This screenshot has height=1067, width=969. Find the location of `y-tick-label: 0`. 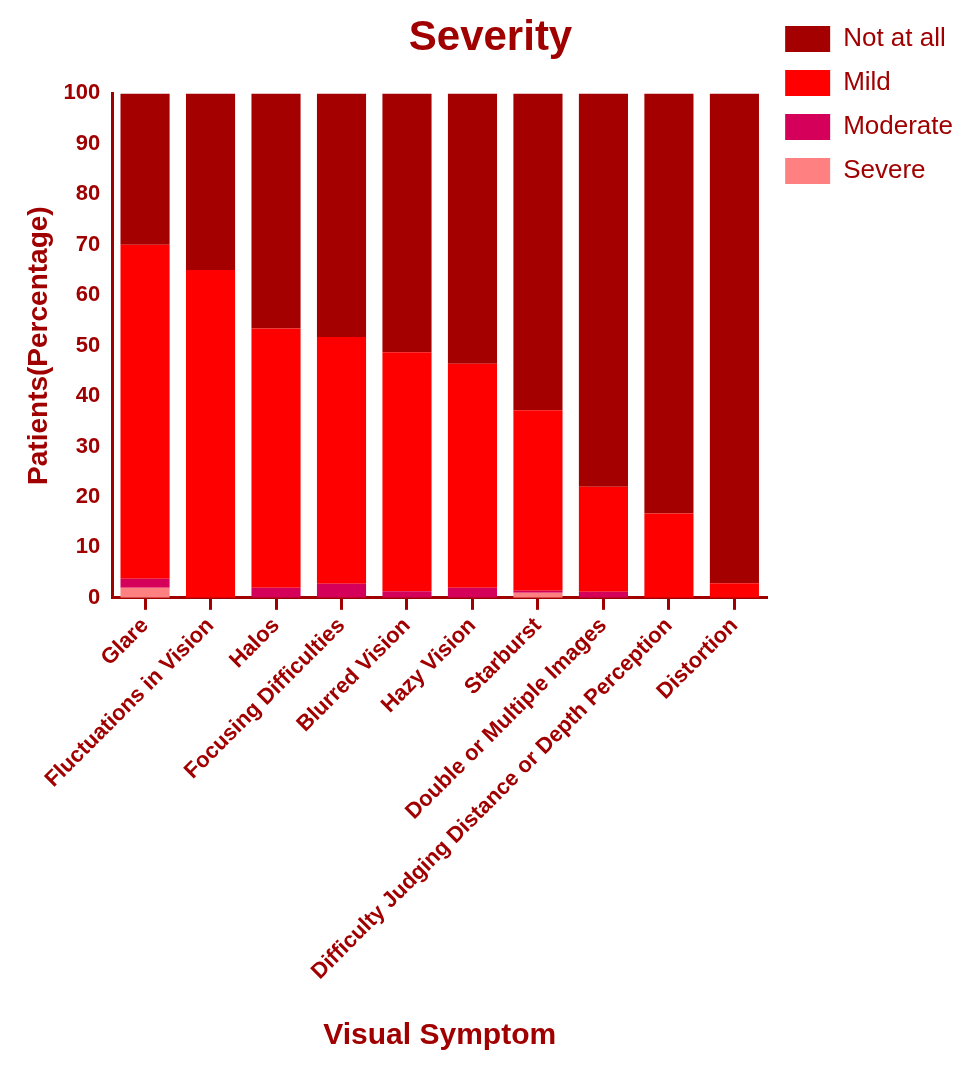

y-tick-label: 0 is located at coordinates (94, 596).